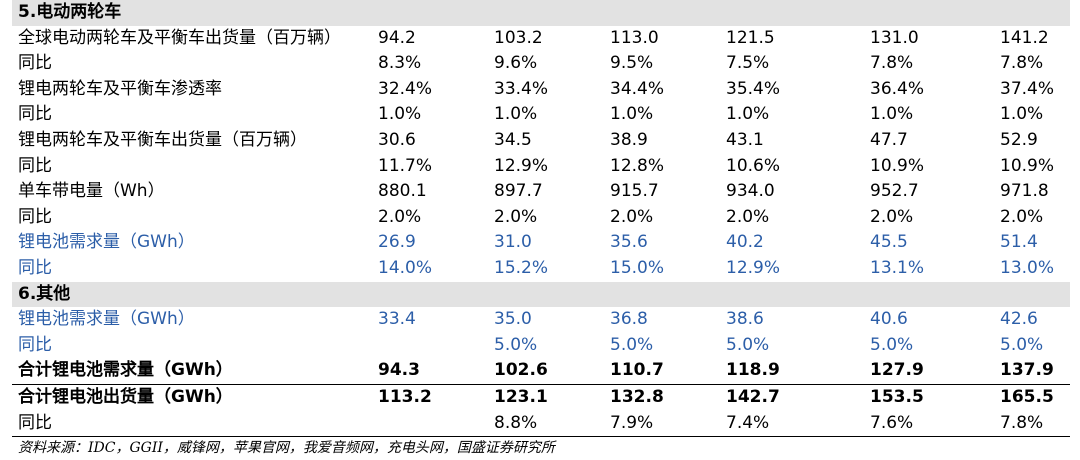  I want to click on row-value: 52.9, so click(1019, 139).